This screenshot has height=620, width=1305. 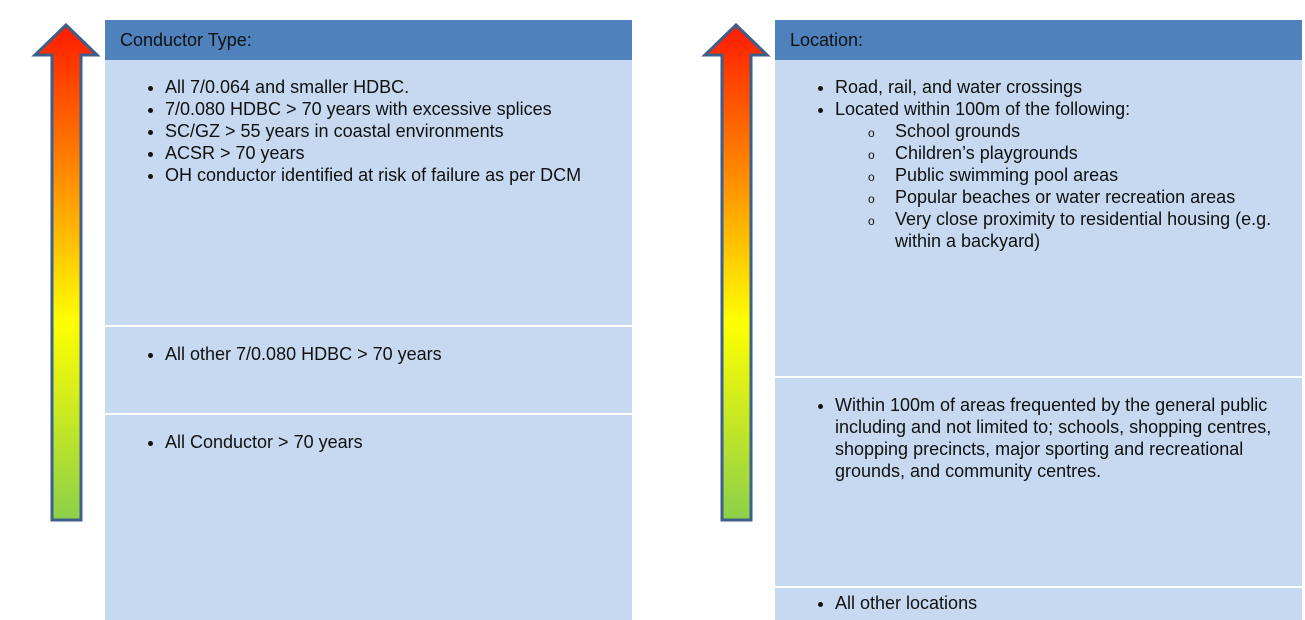 What do you see at coordinates (959, 87) in the screenshot?
I see `item-text: Road, rail, and water crossings` at bounding box center [959, 87].